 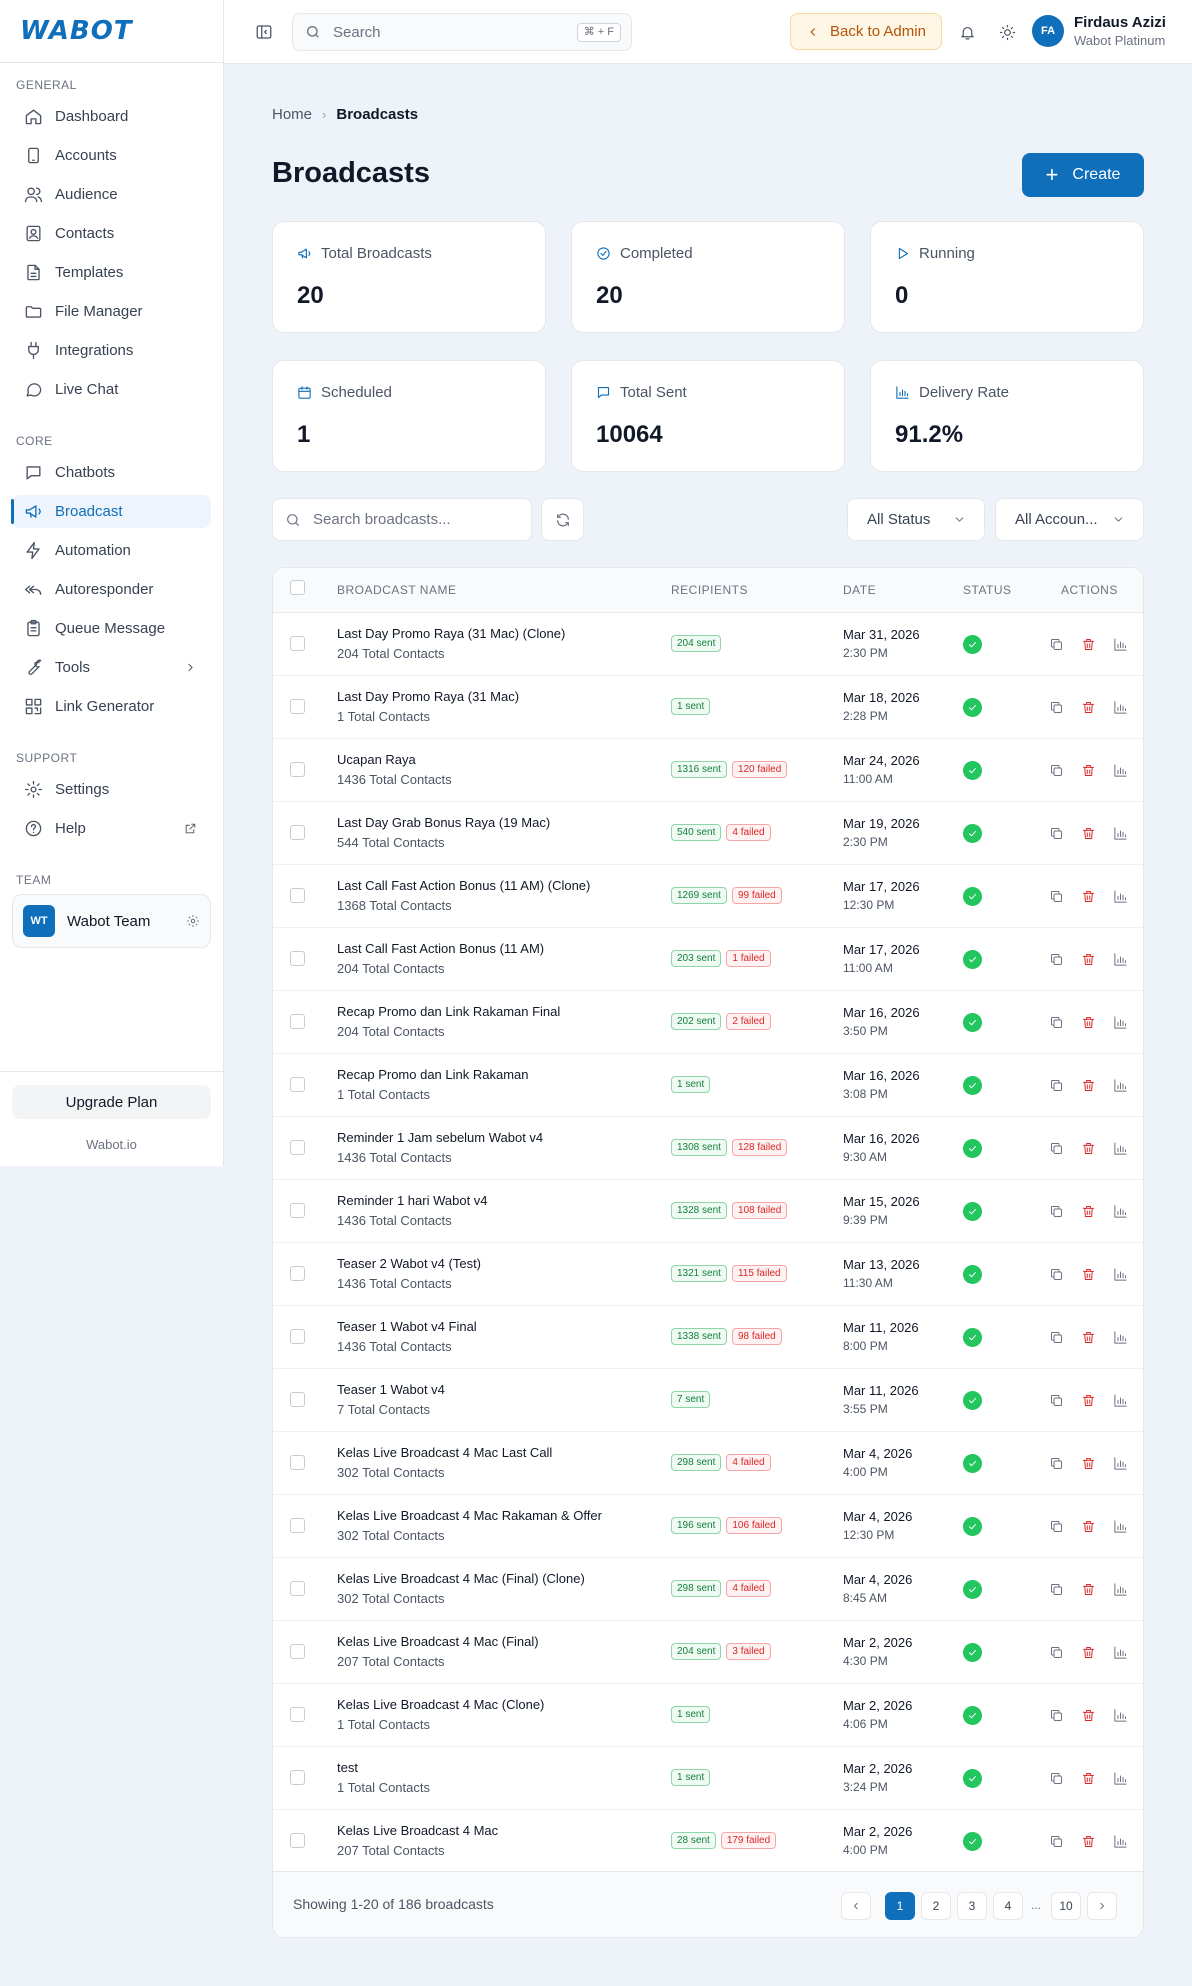 I want to click on theme-toggle-button, so click(x=1007, y=32).